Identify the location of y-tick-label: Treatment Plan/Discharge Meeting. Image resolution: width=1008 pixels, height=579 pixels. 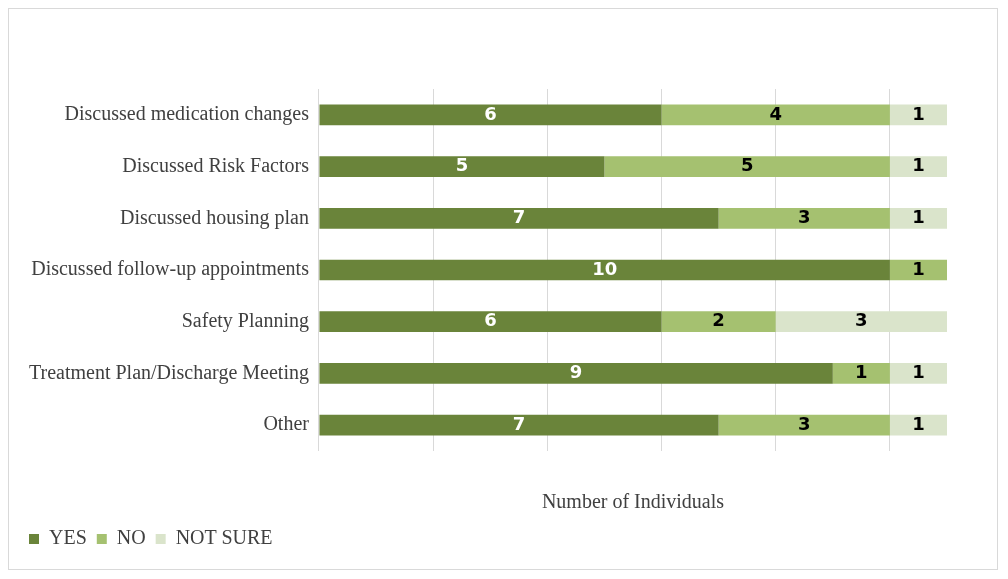
(169, 372).